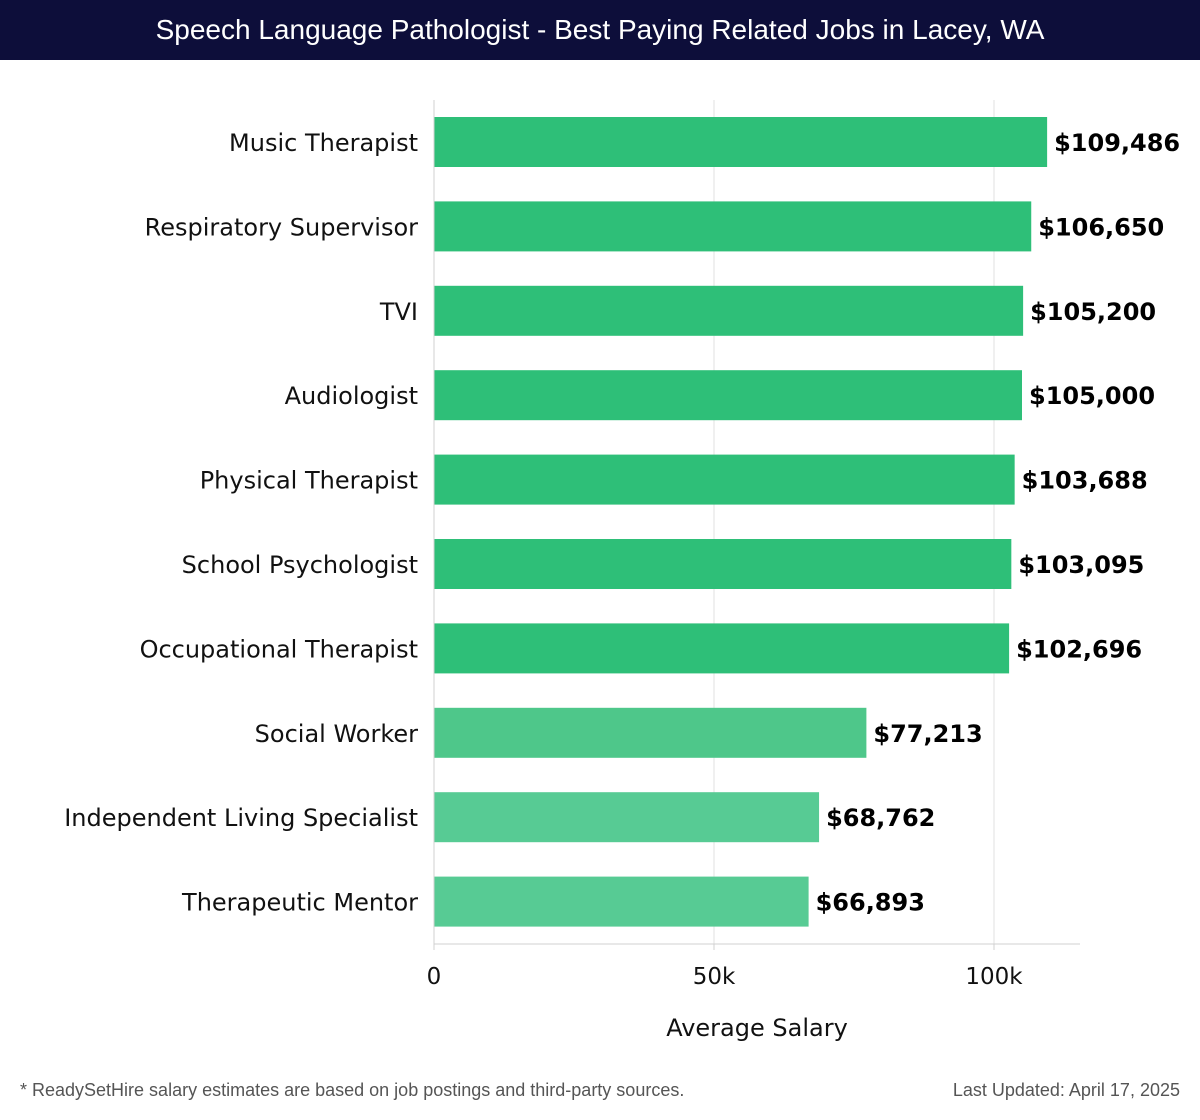 This screenshot has height=1120, width=1200. What do you see at coordinates (757, 1028) in the screenshot?
I see `x-axis-title: Average Salary` at bounding box center [757, 1028].